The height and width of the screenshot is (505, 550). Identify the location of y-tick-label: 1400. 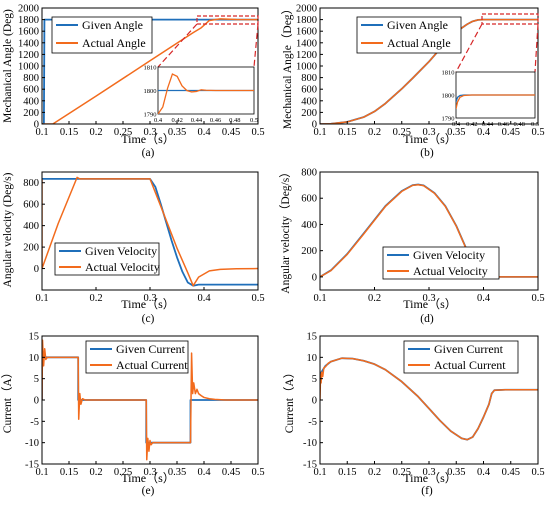
(28, 43).